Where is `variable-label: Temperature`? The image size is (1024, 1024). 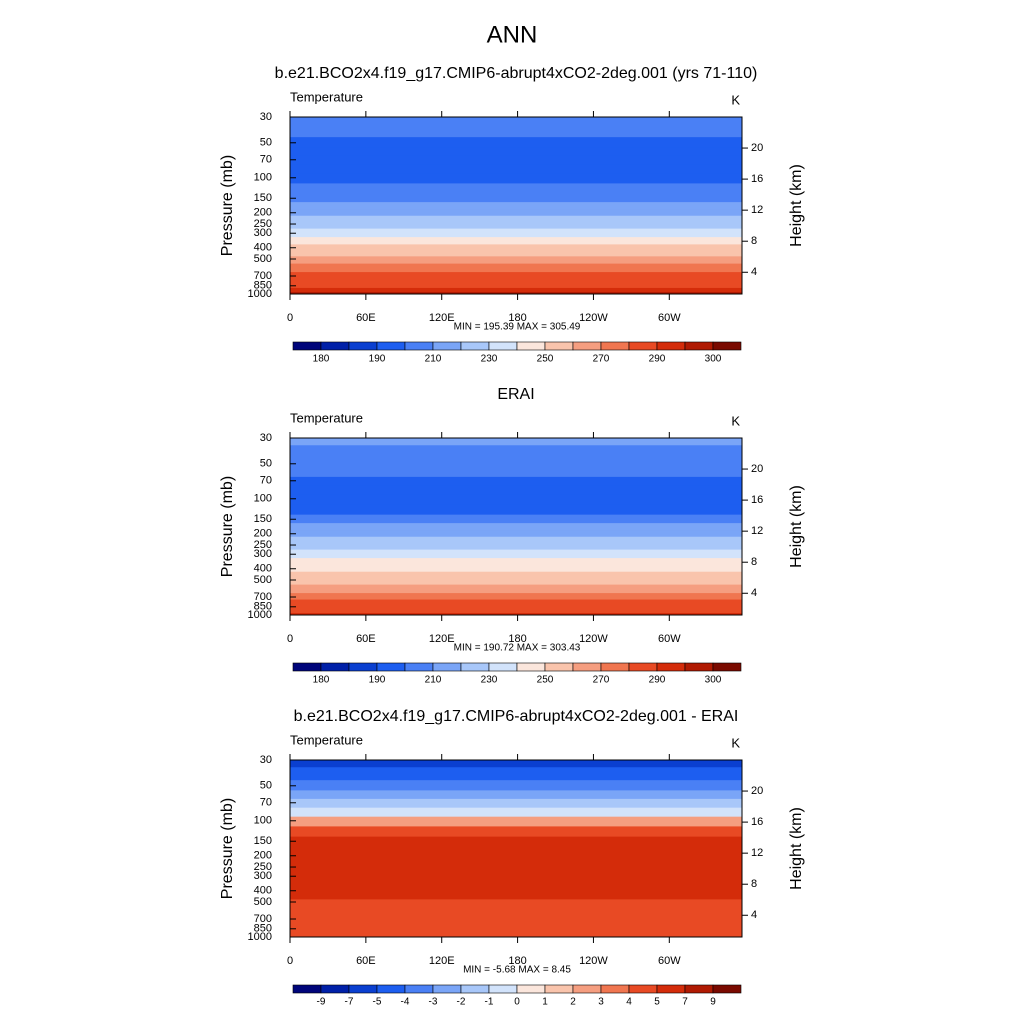
variable-label: Temperature is located at coordinates (326, 739).